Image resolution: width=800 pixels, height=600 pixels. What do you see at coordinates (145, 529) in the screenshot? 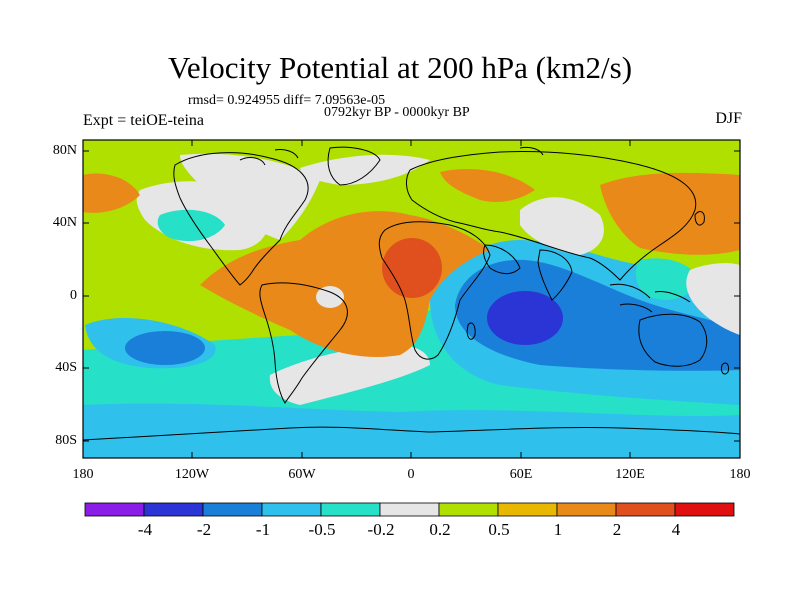
I see `colorbar-label: -4` at bounding box center [145, 529].